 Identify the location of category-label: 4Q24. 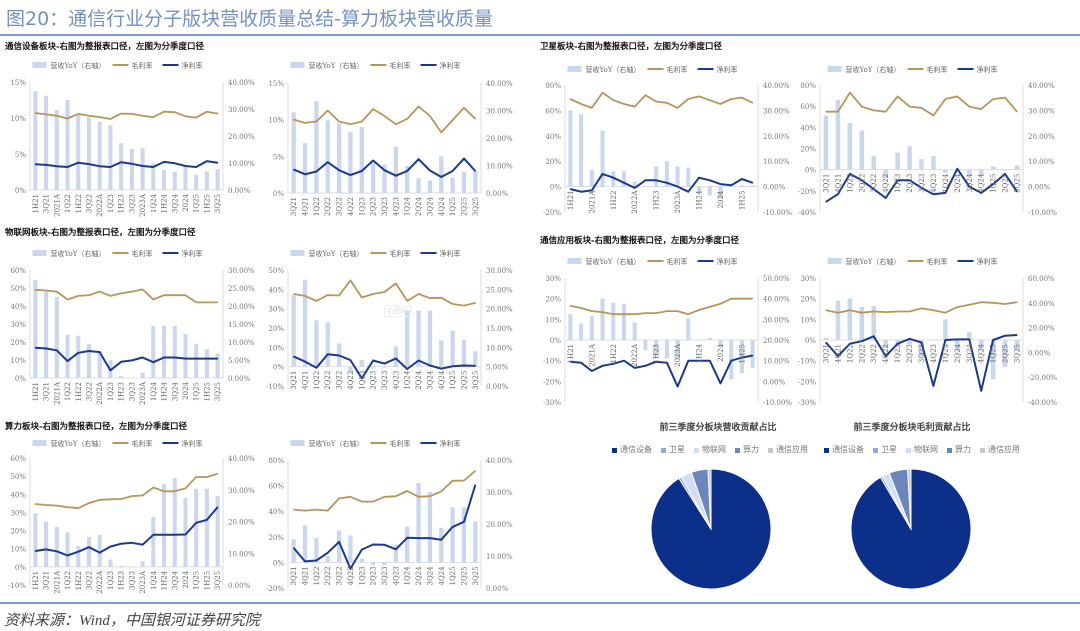
(442, 380).